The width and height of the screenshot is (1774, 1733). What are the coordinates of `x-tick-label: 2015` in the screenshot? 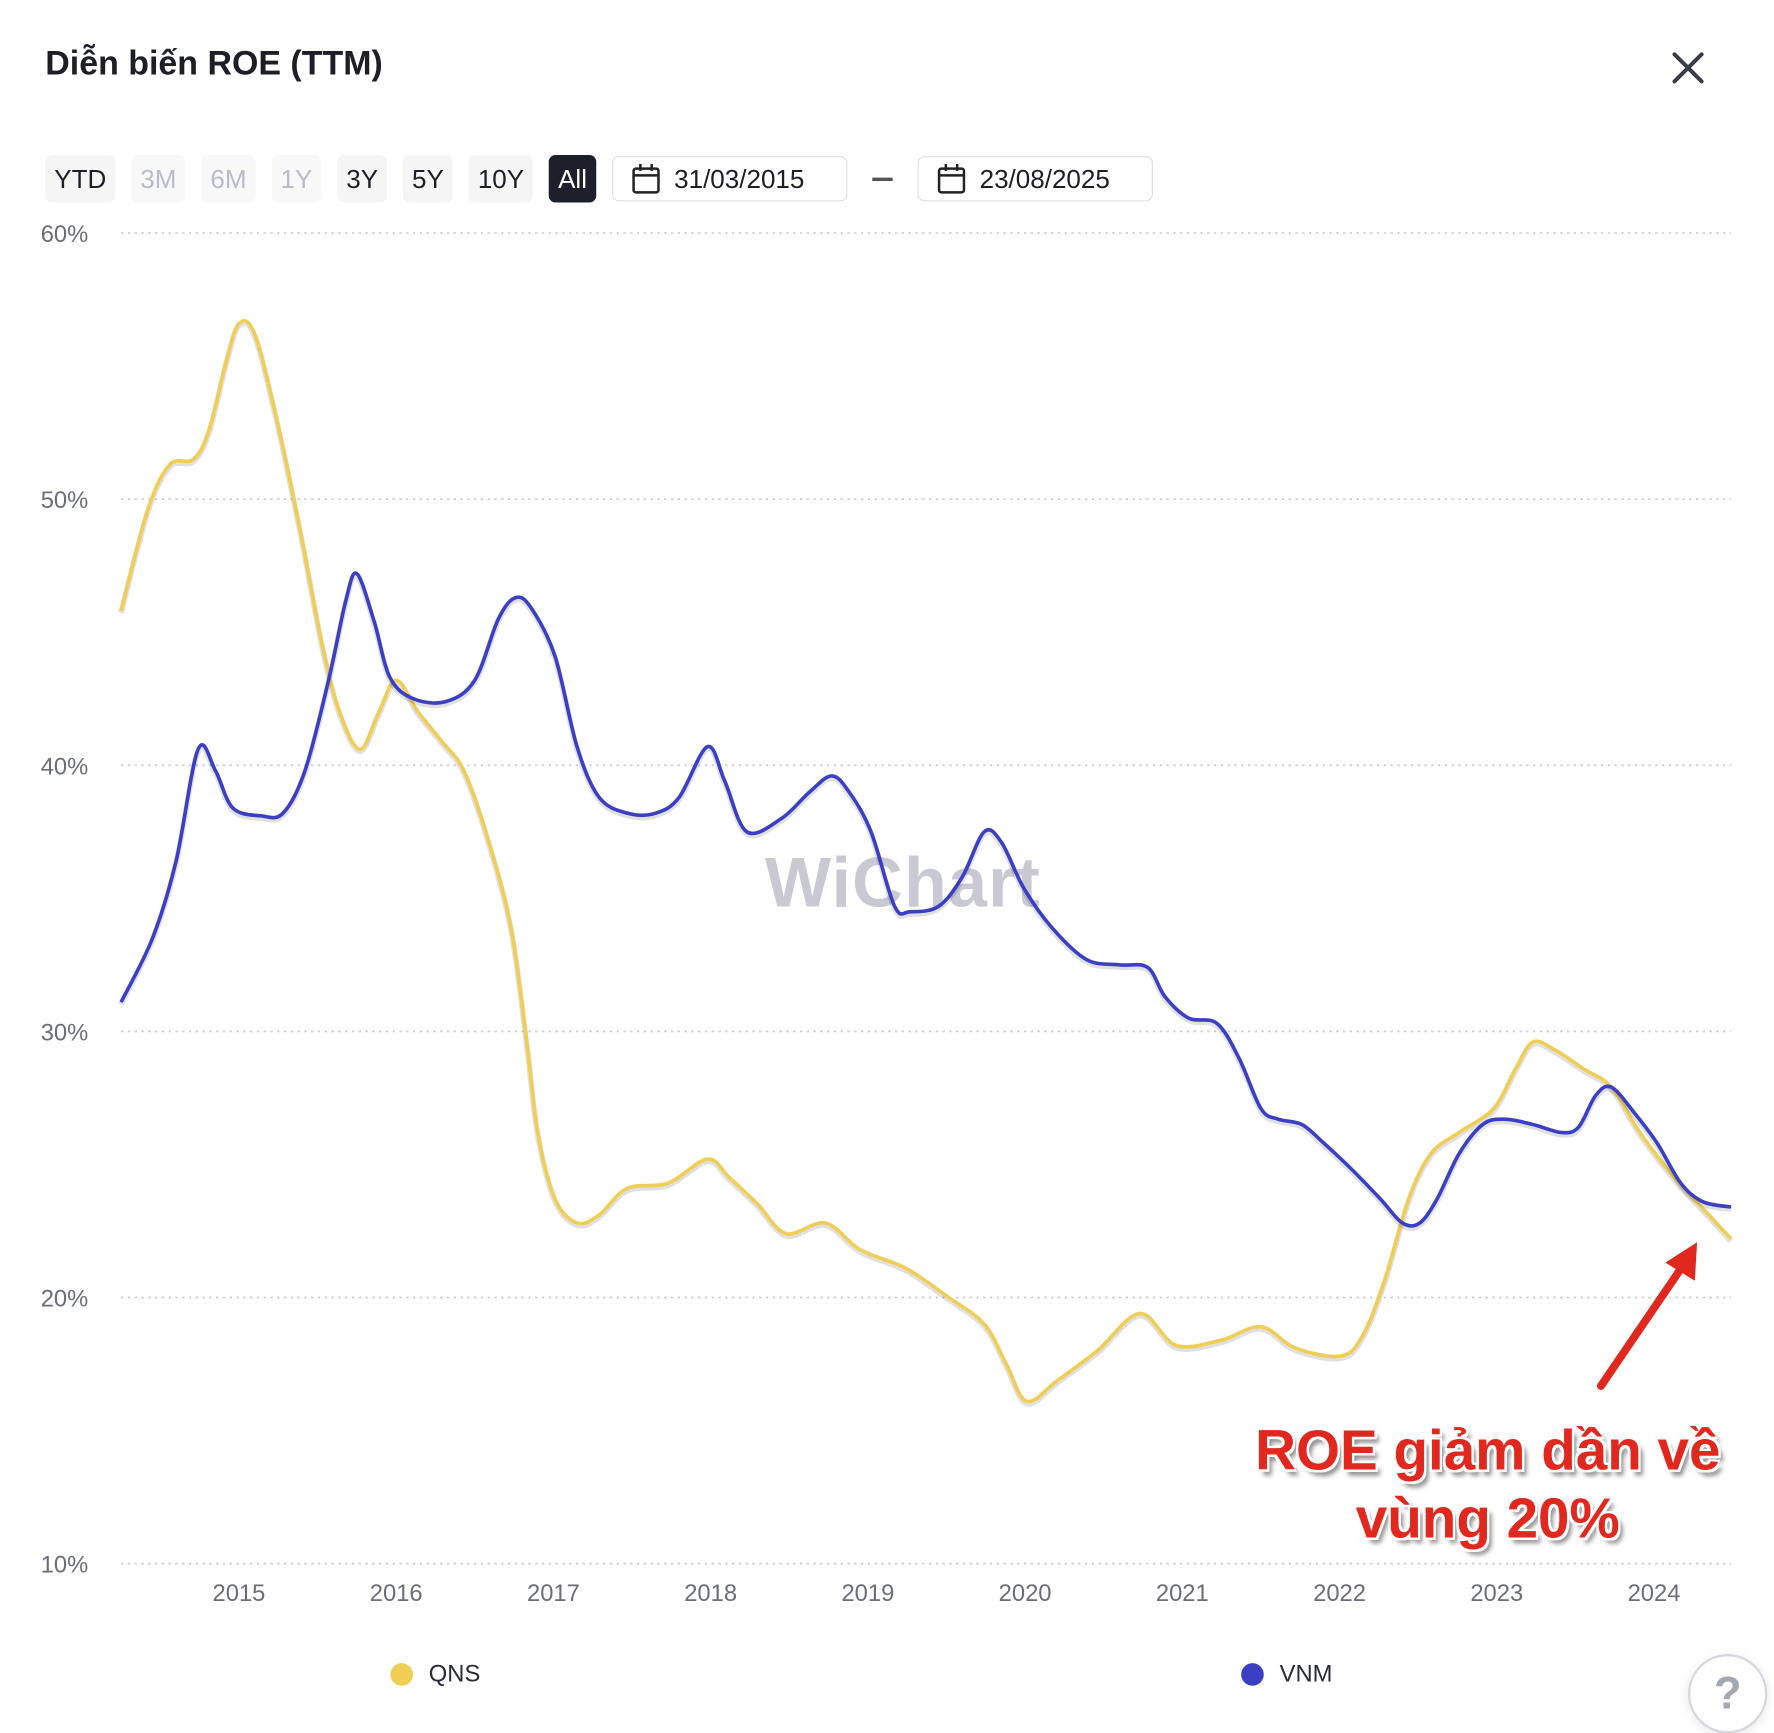 It's located at (239, 1593).